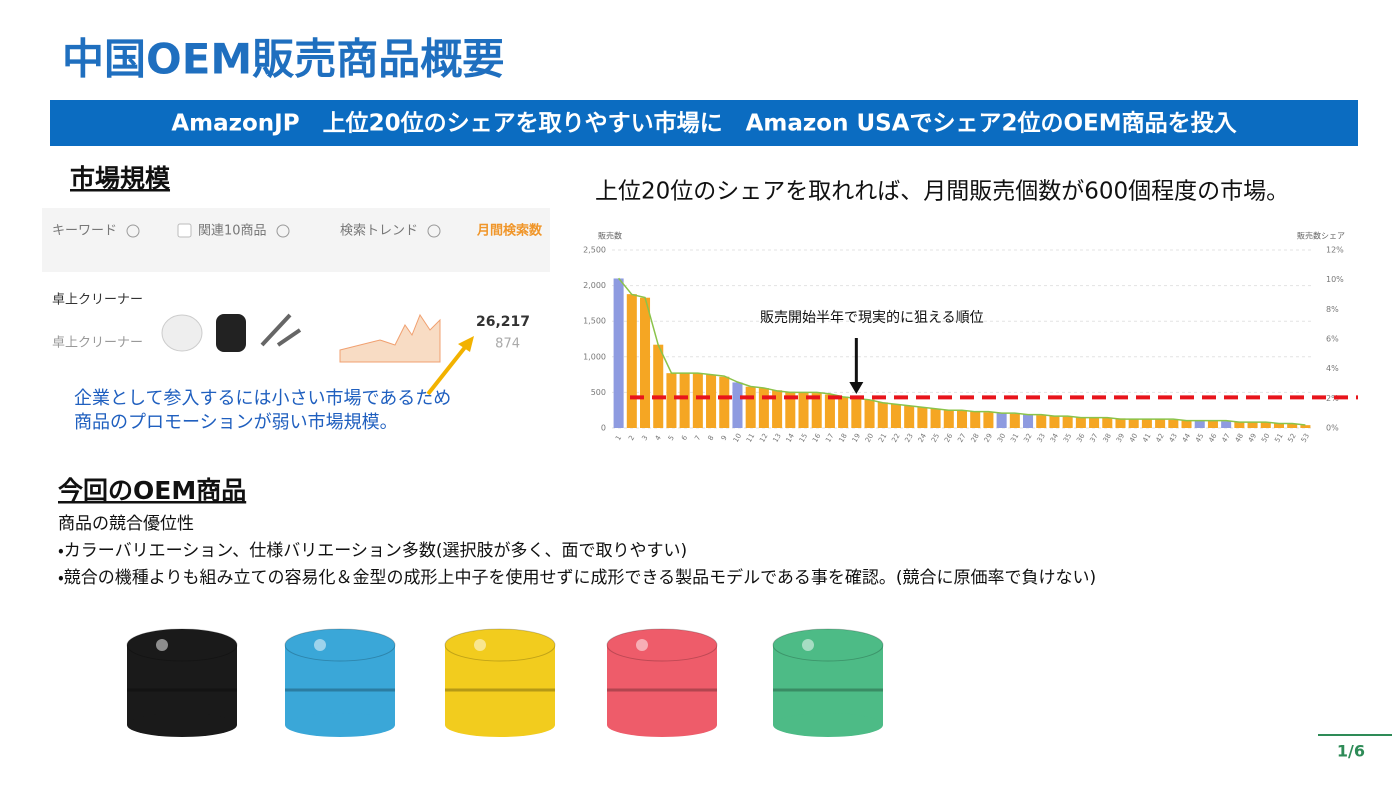  Describe the element at coordinates (803, 438) in the screenshot. I see `x-tick-label: 15` at that location.